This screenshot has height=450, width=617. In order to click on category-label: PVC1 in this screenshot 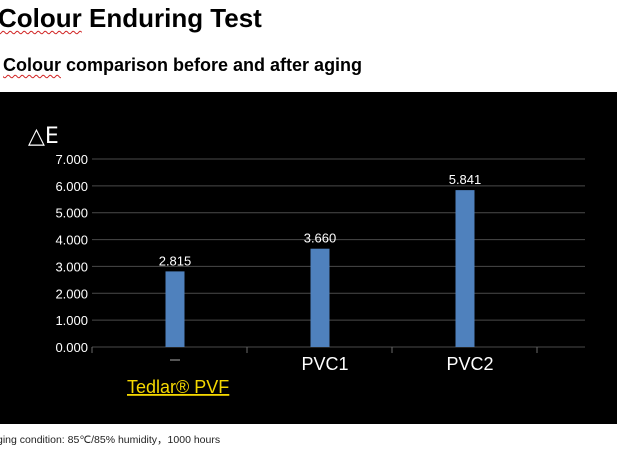, I will do `click(324, 364)`.